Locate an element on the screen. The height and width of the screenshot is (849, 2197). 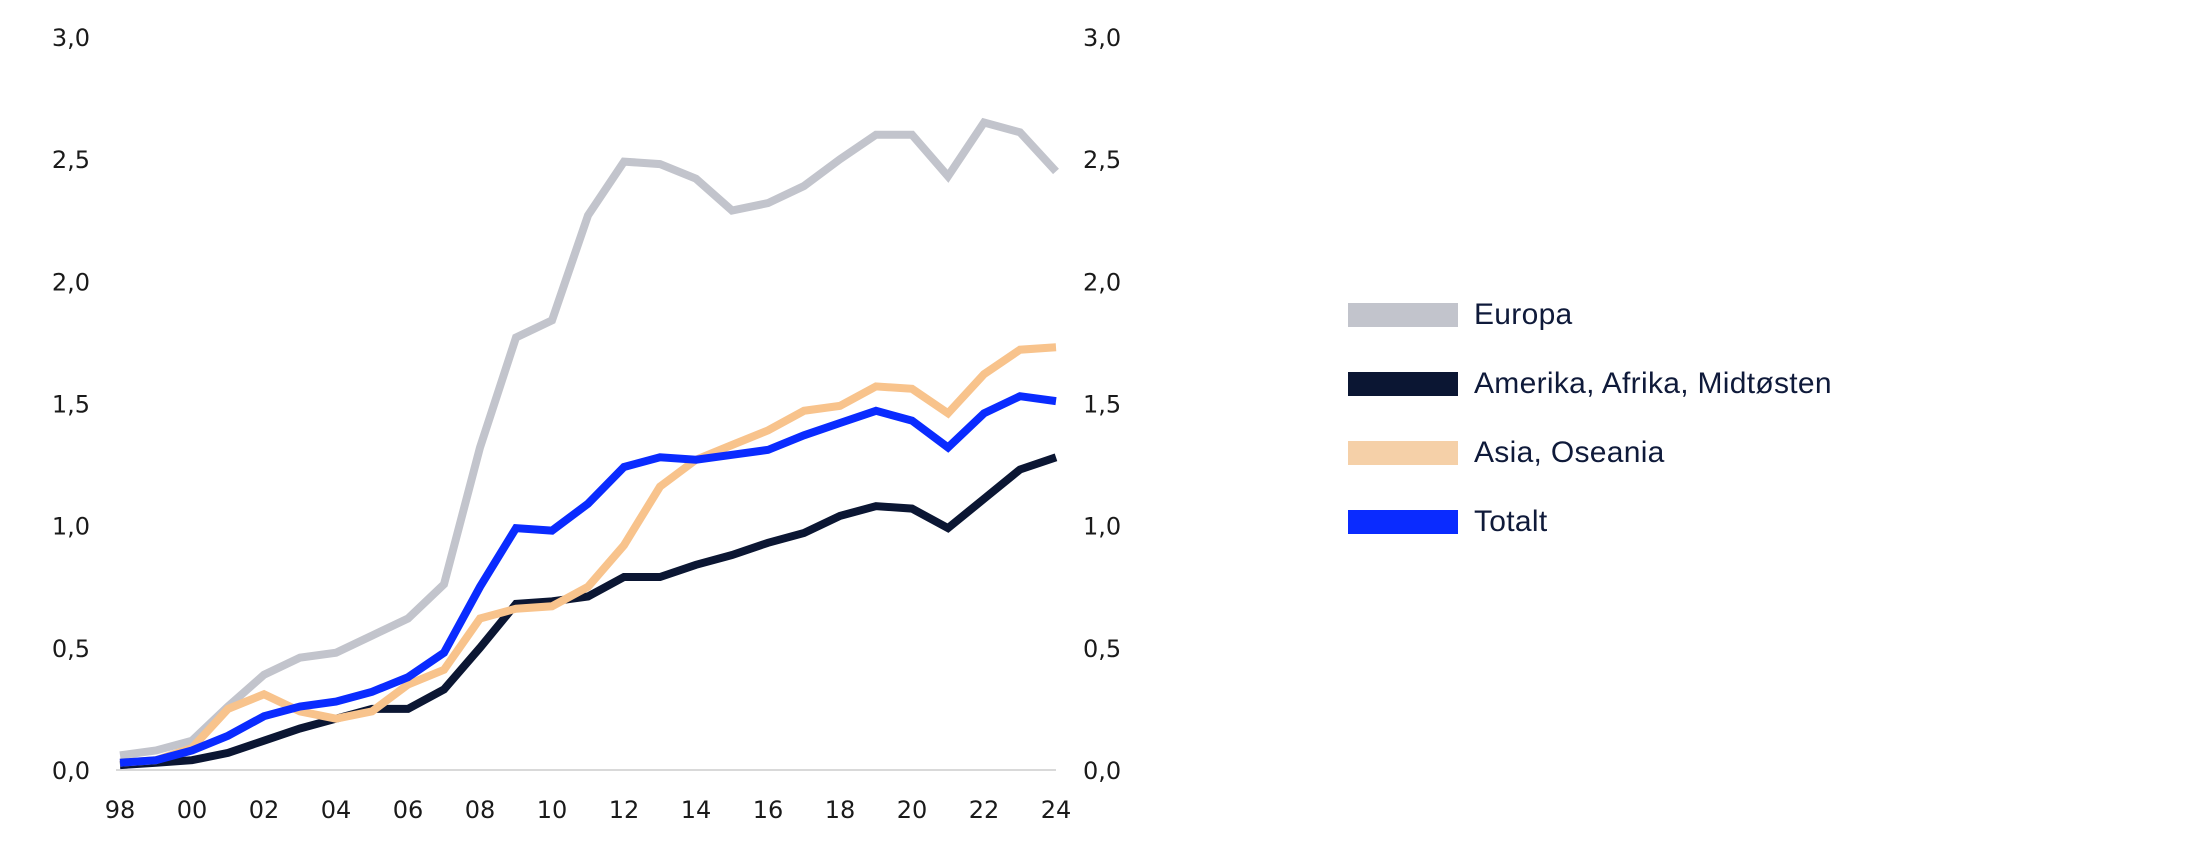
x-tick-label: 22 is located at coordinates (984, 810).